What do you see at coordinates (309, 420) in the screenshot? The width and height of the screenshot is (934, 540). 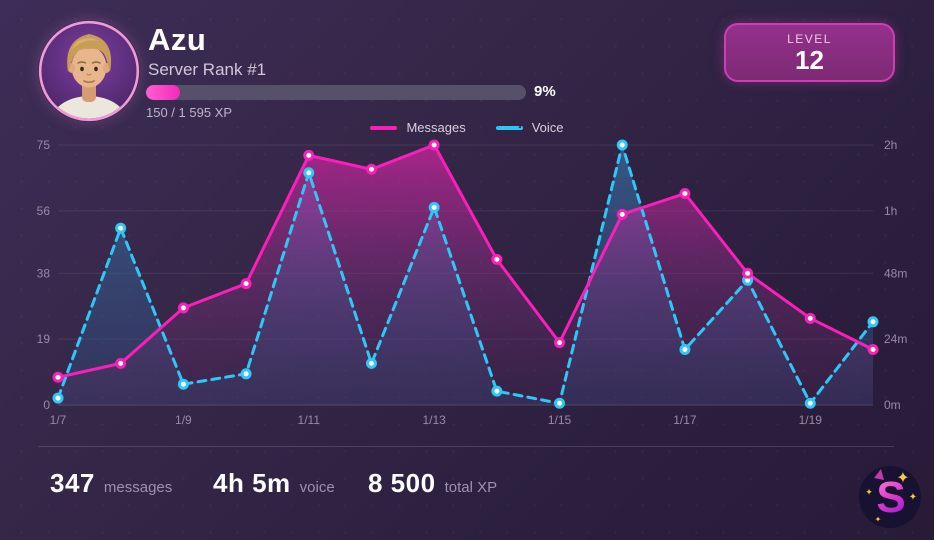 I see `x-axis-tick: 1/11` at bounding box center [309, 420].